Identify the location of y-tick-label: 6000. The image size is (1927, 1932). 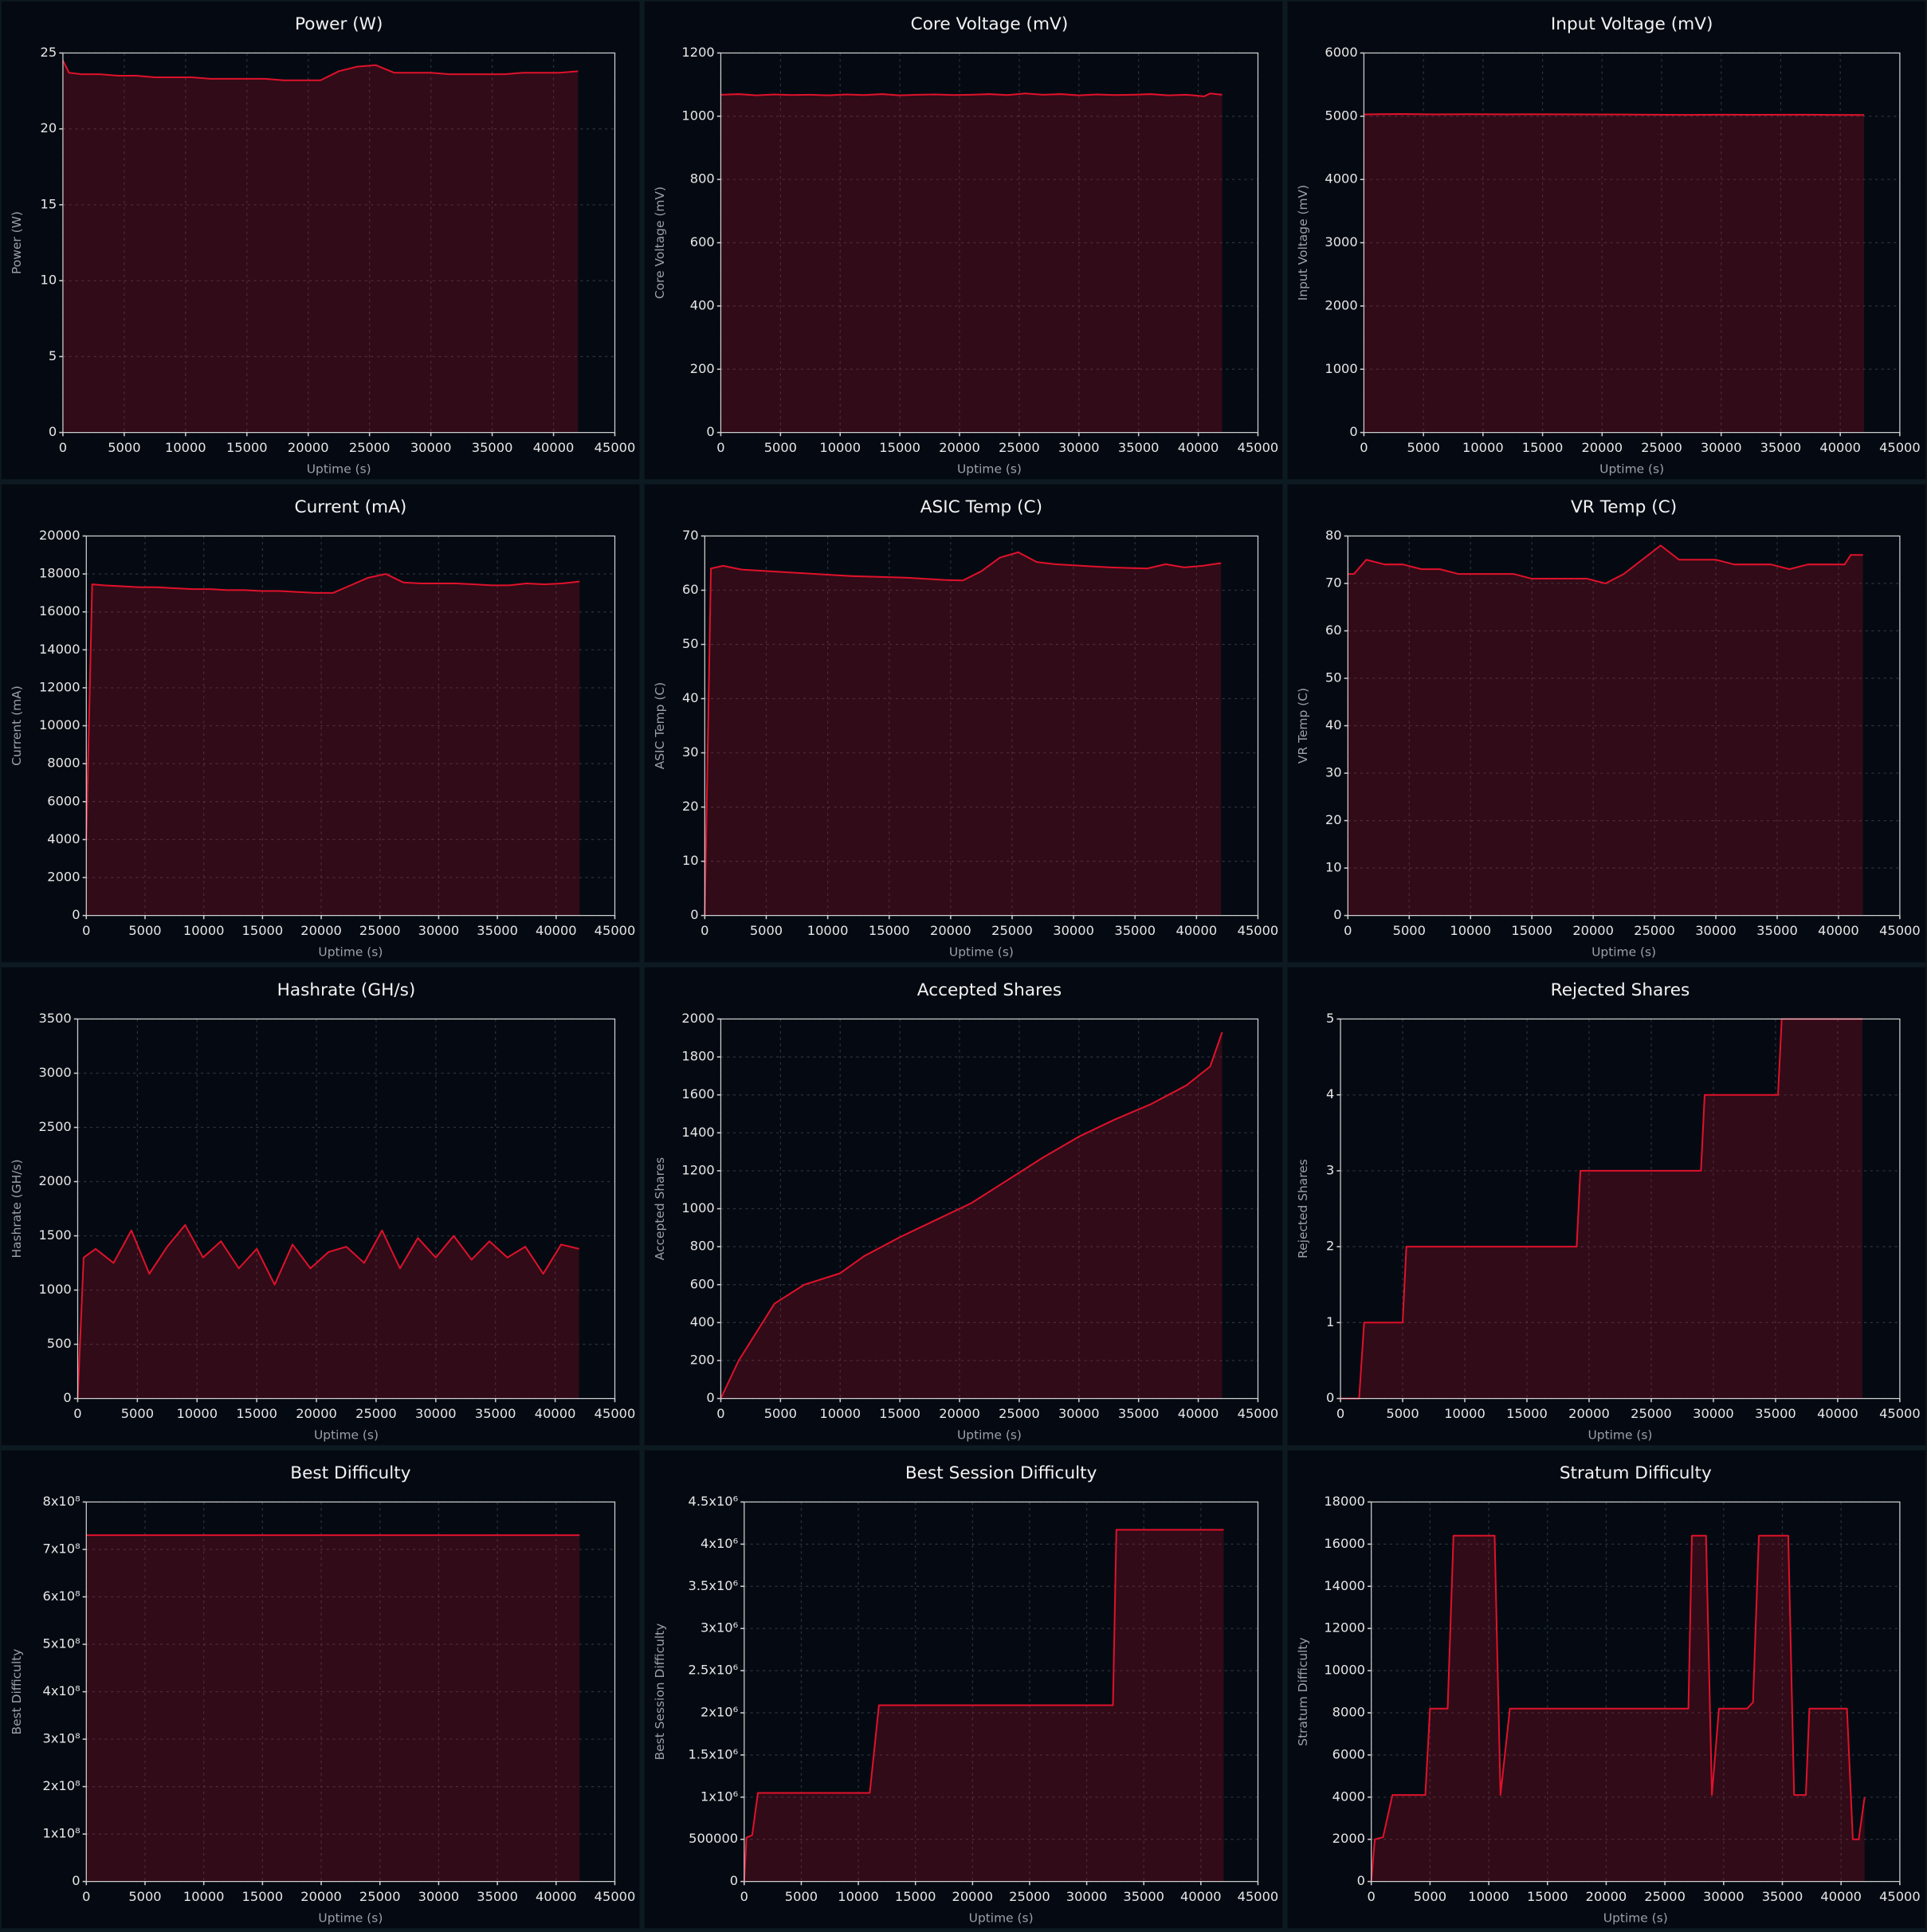
(1341, 52).